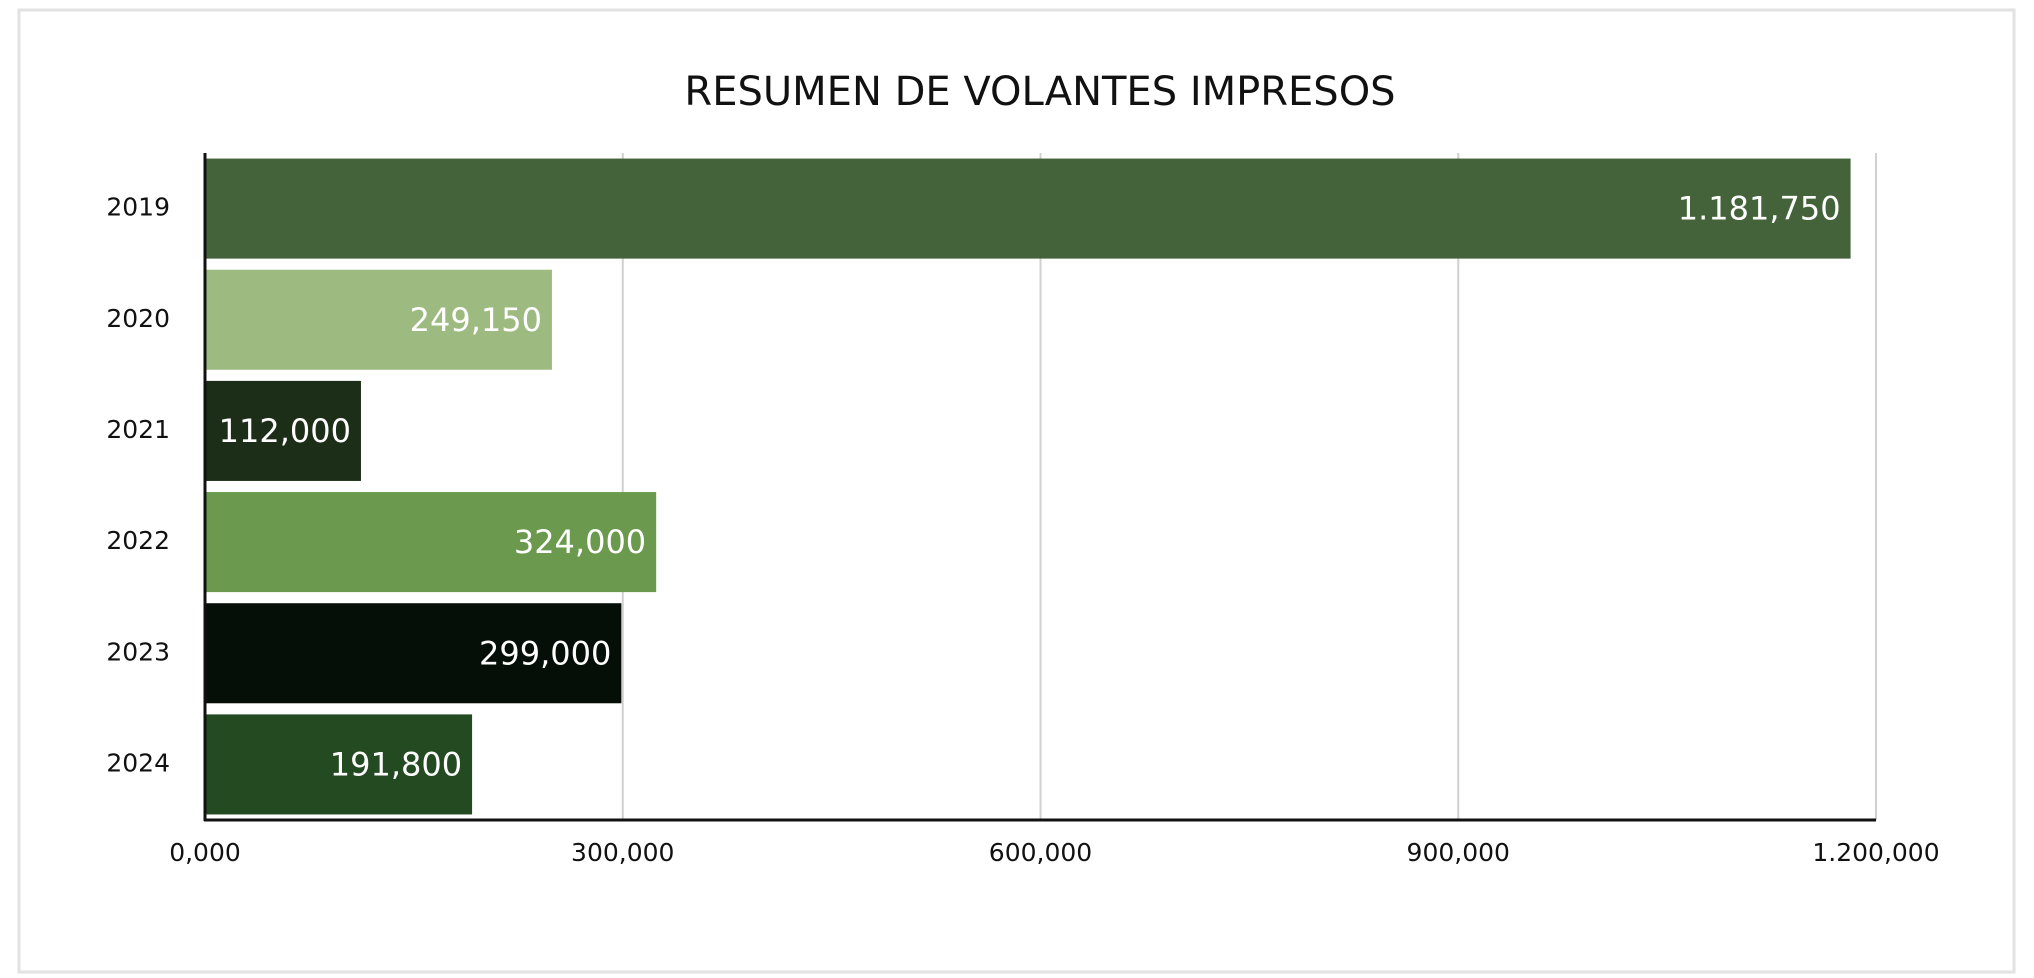 This screenshot has width=2034, height=978. Describe the element at coordinates (138, 762) in the screenshot. I see `y-tick-label: 2024` at that location.